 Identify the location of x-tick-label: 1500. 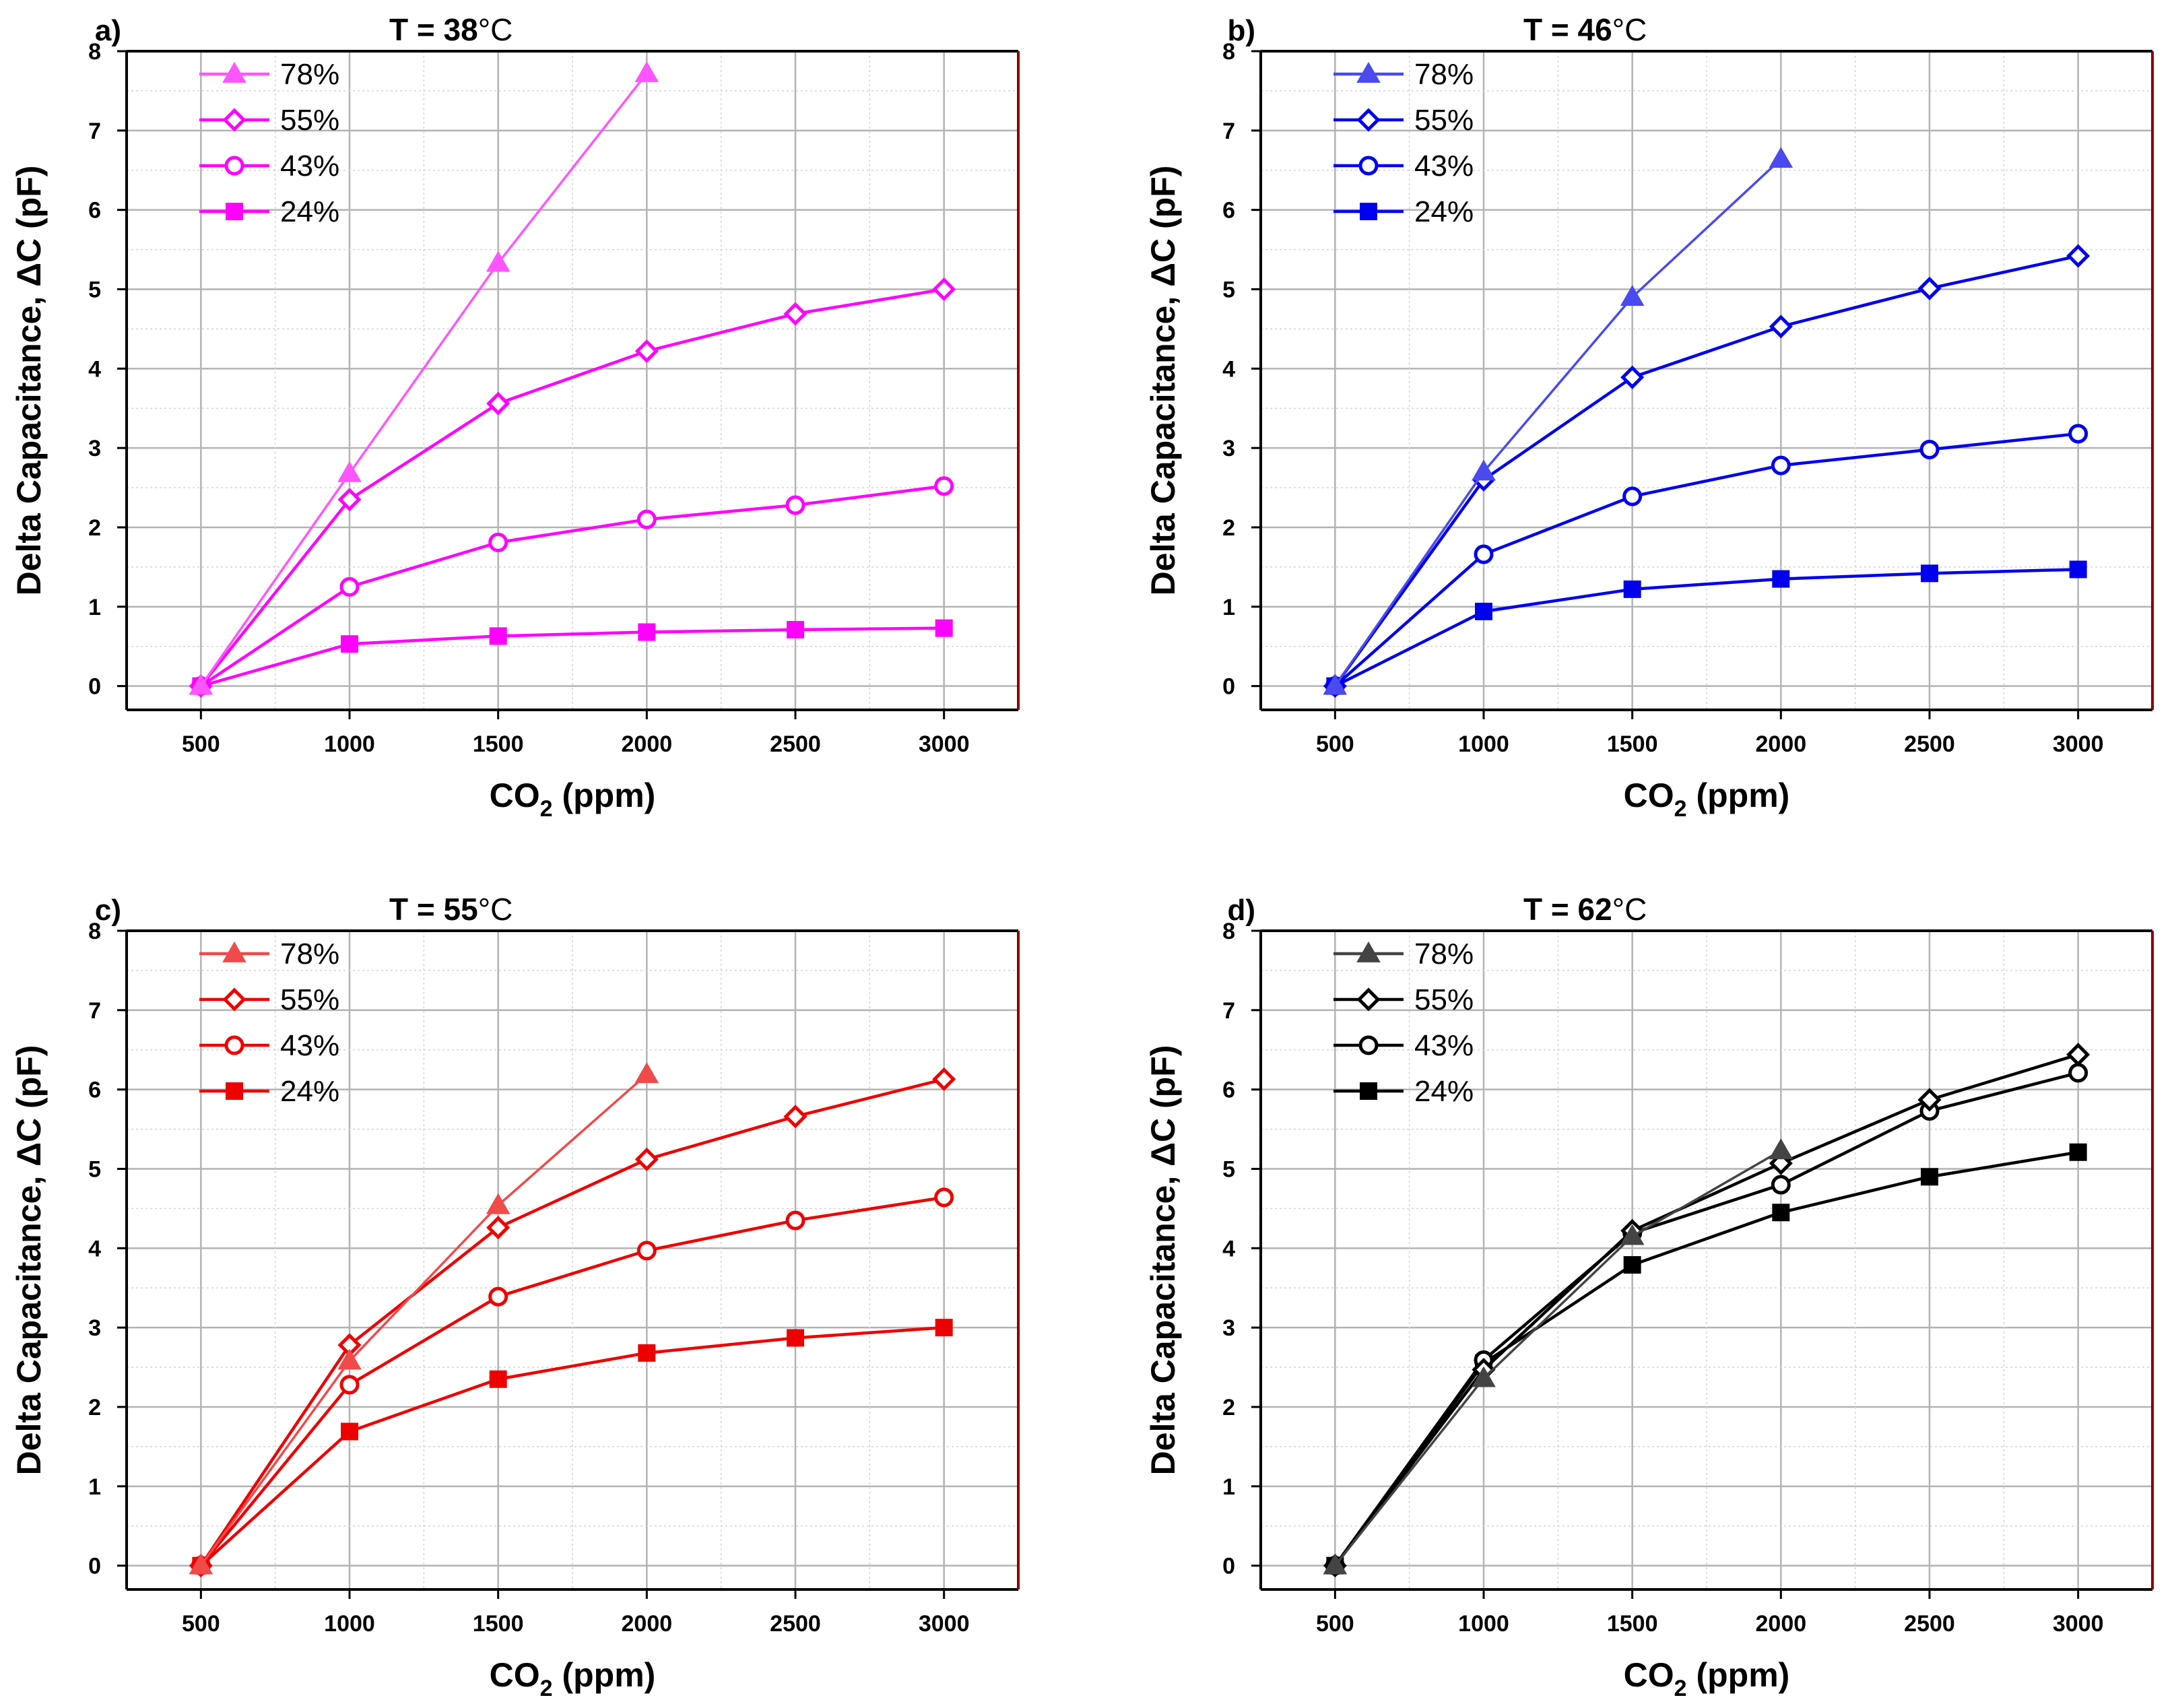
(498, 744).